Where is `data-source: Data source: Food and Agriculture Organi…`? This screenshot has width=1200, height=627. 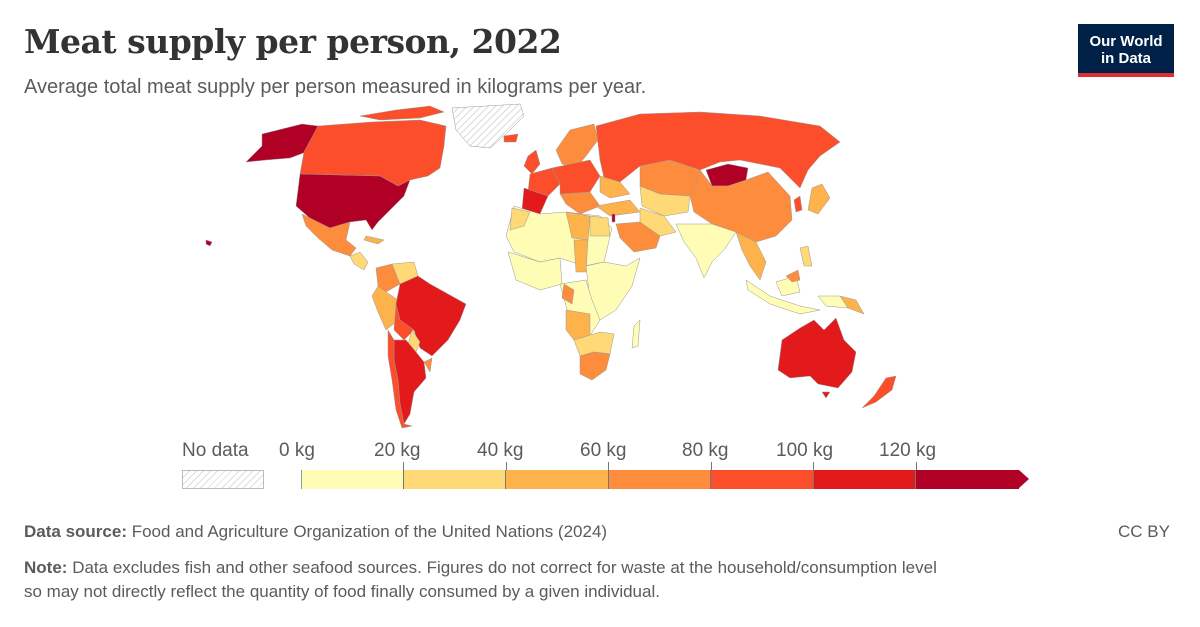
data-source: Data source: Food and Agriculture Organi… is located at coordinates (315, 532).